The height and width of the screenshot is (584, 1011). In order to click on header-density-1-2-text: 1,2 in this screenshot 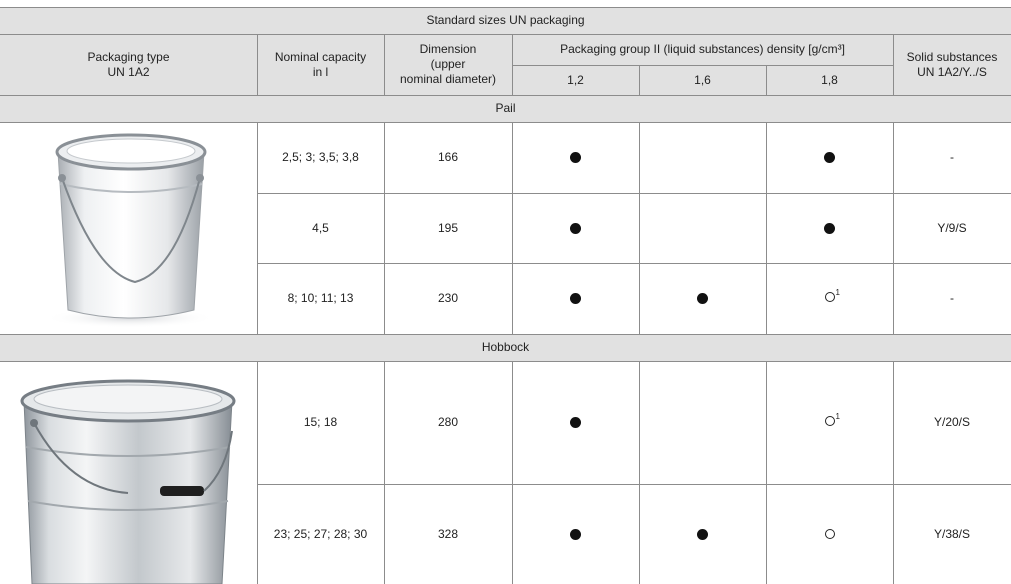, I will do `click(575, 79)`.